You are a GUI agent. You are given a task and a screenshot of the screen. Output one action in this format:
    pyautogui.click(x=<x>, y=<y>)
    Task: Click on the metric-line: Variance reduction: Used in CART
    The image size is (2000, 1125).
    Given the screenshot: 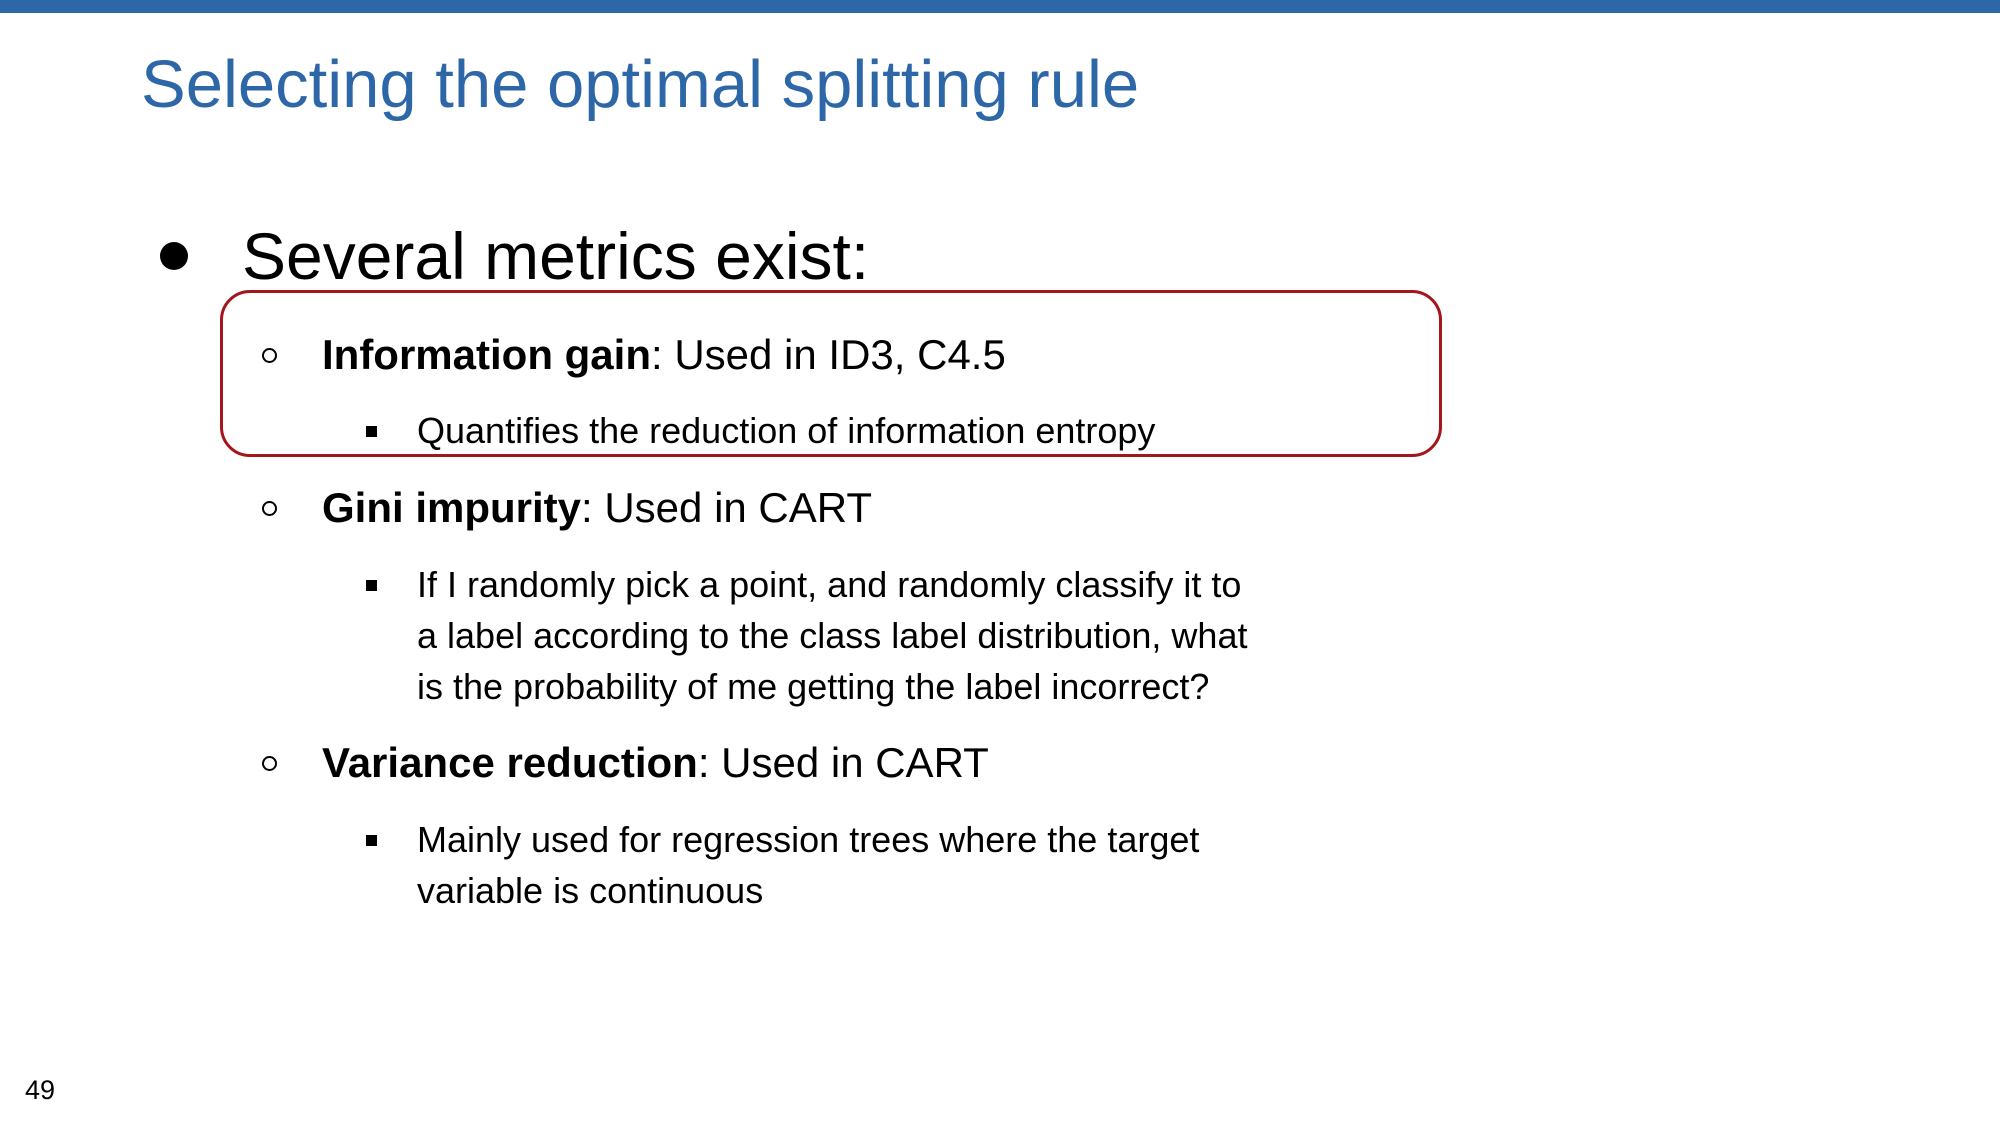 What is the action you would take?
    pyautogui.click(x=655, y=763)
    